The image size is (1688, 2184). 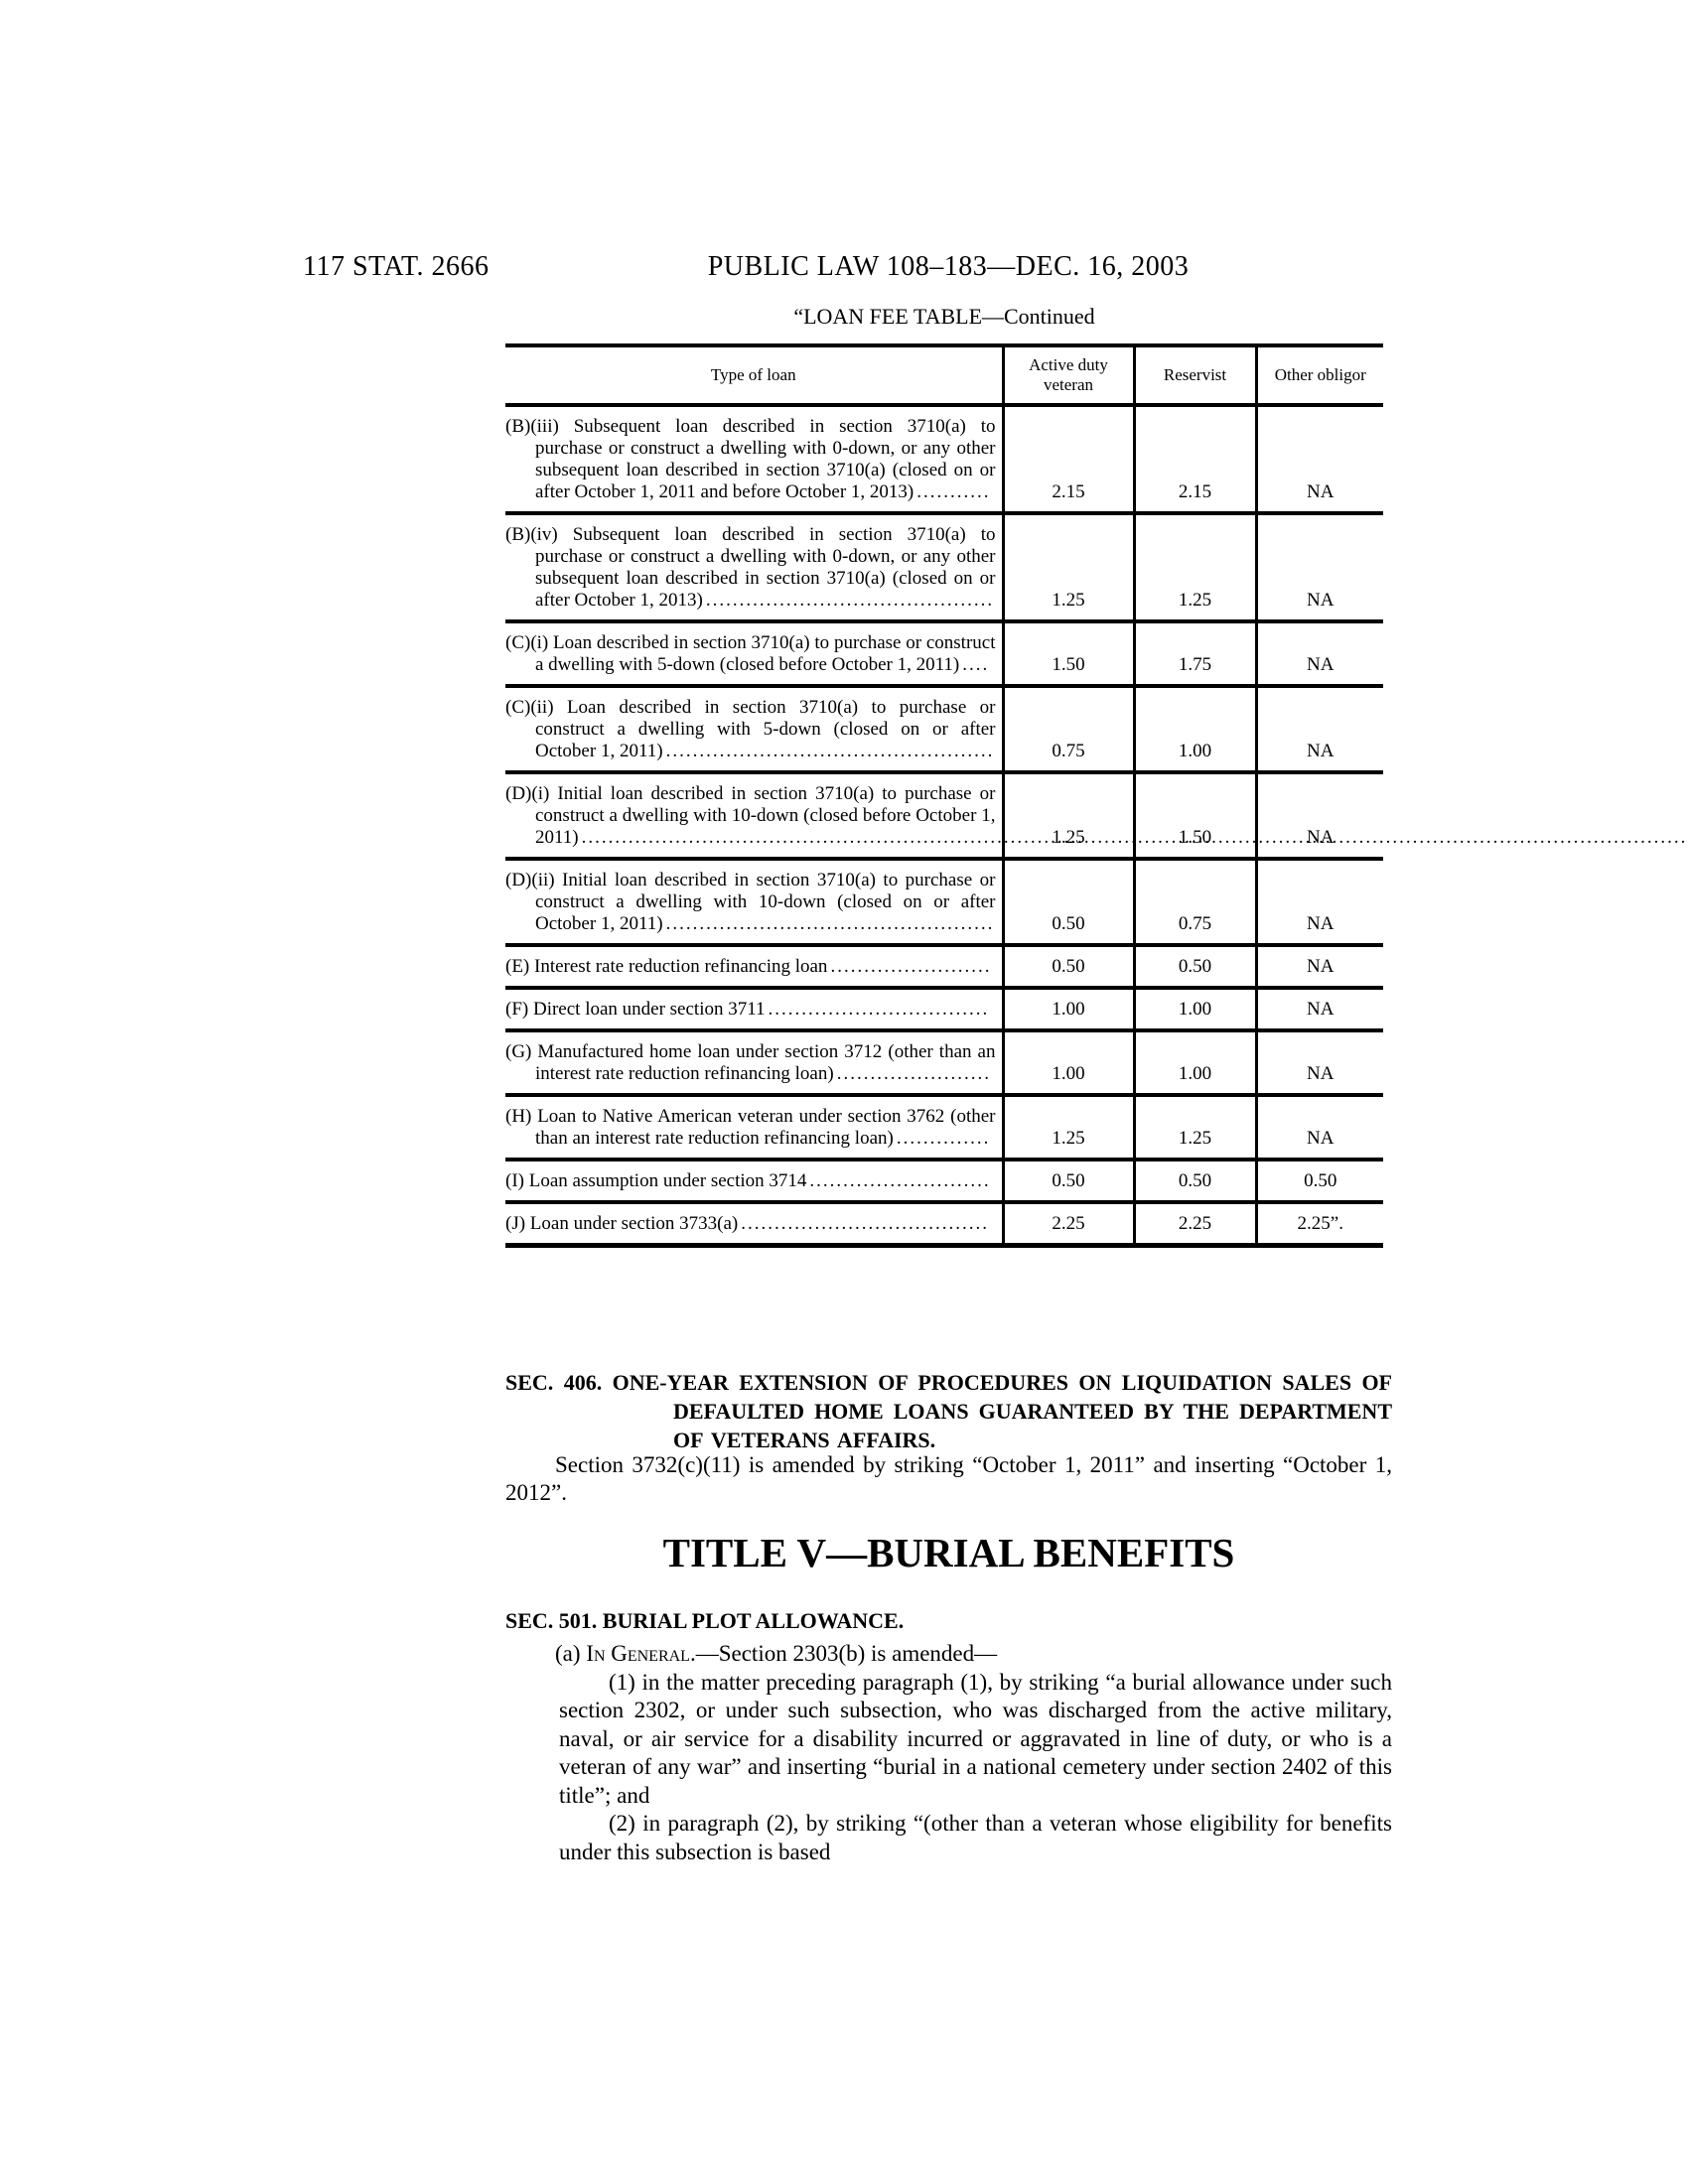 I want to click on column-header-active-duty-veteran: Active duty veteran, so click(x=1067, y=375).